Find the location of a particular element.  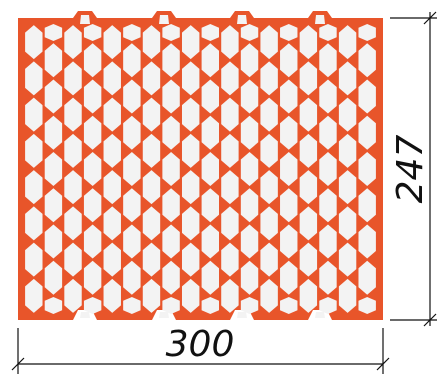

width-dimension: 300 is located at coordinates (200, 349).